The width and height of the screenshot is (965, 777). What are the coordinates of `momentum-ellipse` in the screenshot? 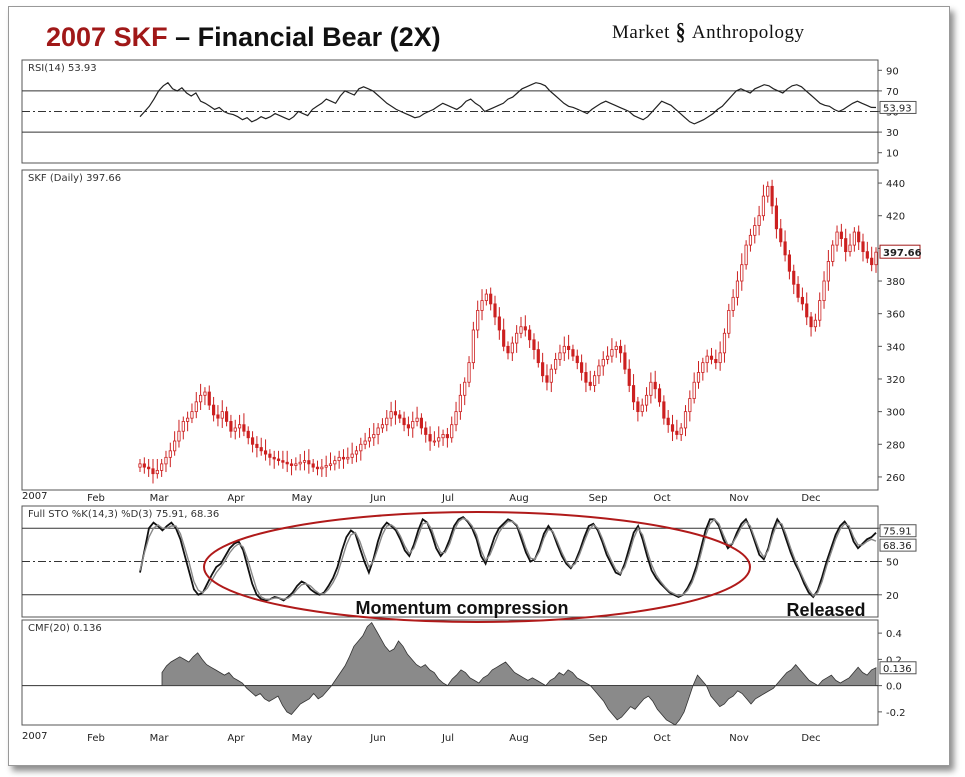 It's located at (477, 567).